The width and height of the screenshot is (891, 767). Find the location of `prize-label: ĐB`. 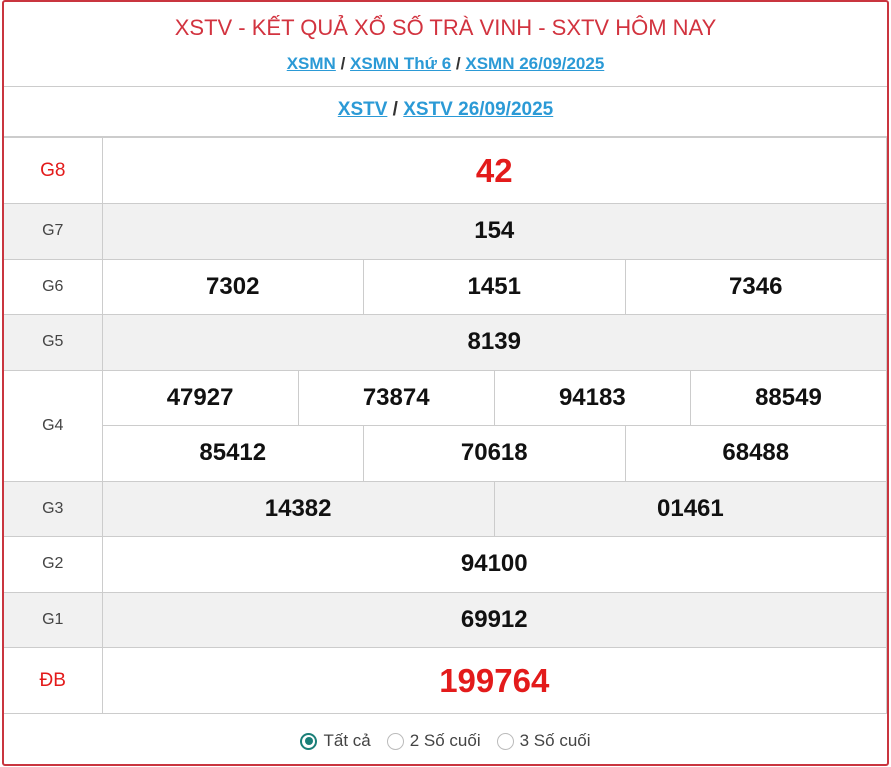

prize-label: ĐB is located at coordinates (53, 680).